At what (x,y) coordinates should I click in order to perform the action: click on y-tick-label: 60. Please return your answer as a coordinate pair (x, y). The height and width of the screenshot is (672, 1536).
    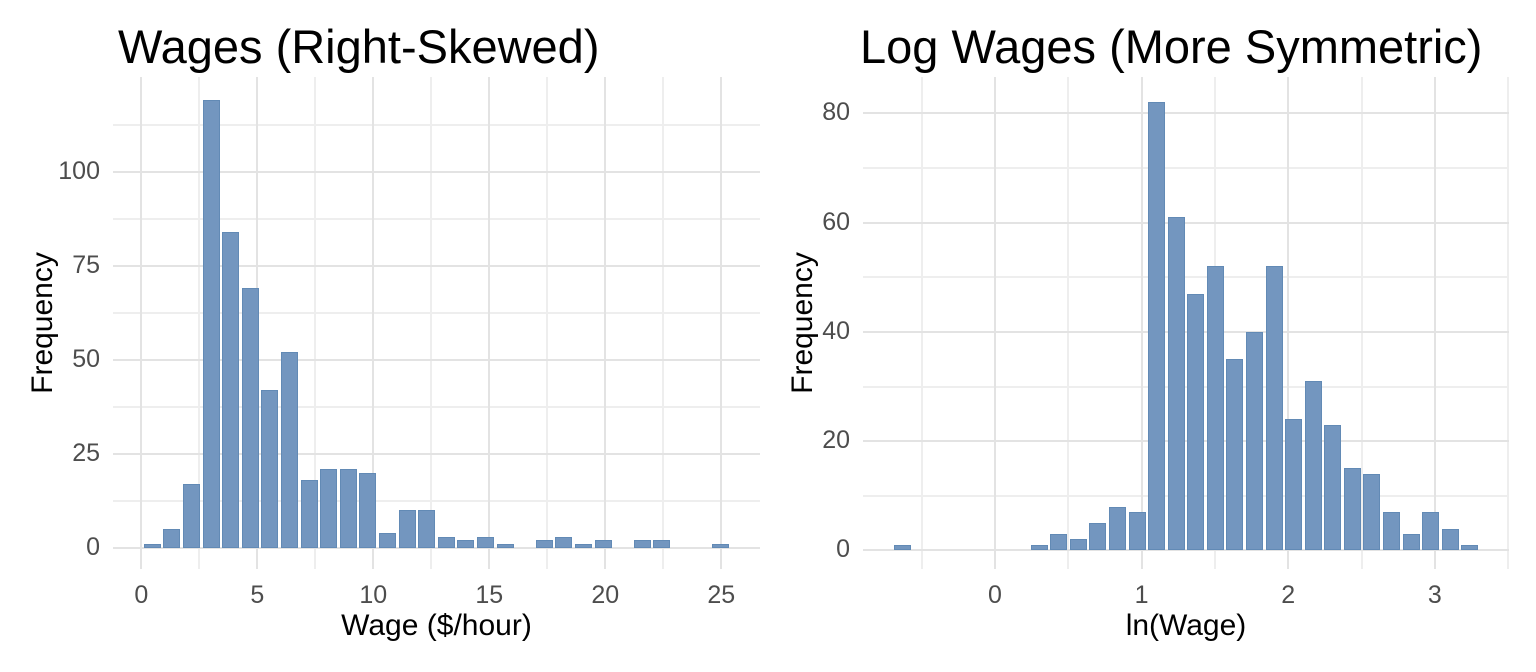
    Looking at the image, I should click on (836, 221).